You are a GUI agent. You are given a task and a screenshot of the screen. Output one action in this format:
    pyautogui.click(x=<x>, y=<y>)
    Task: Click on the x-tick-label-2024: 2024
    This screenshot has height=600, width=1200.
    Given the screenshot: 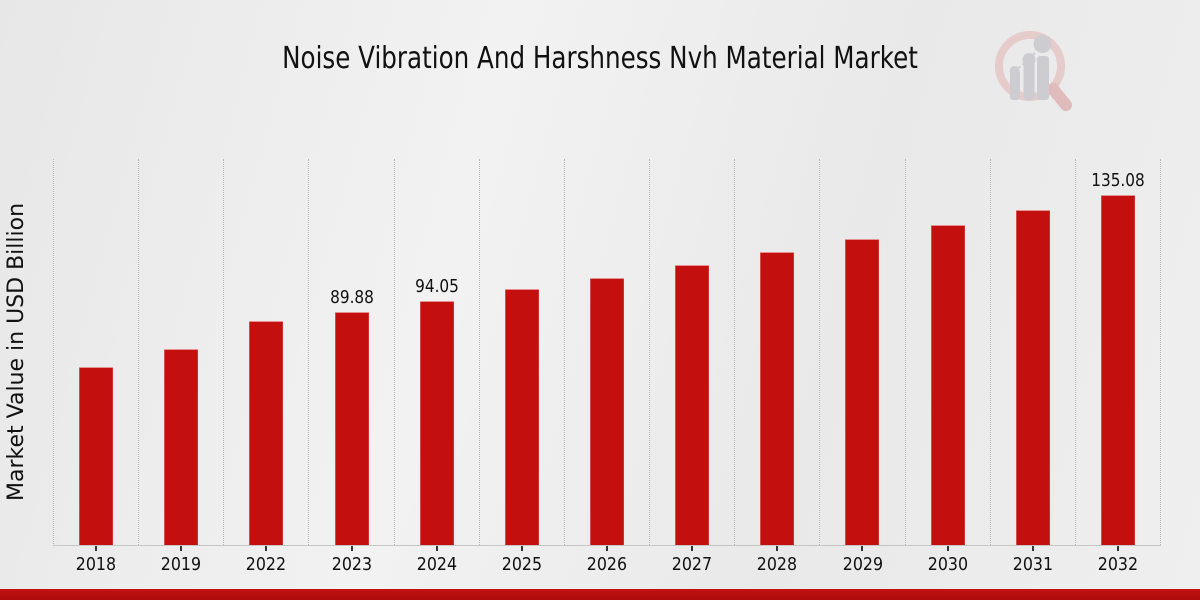 What is the action you would take?
    pyautogui.click(x=436, y=564)
    